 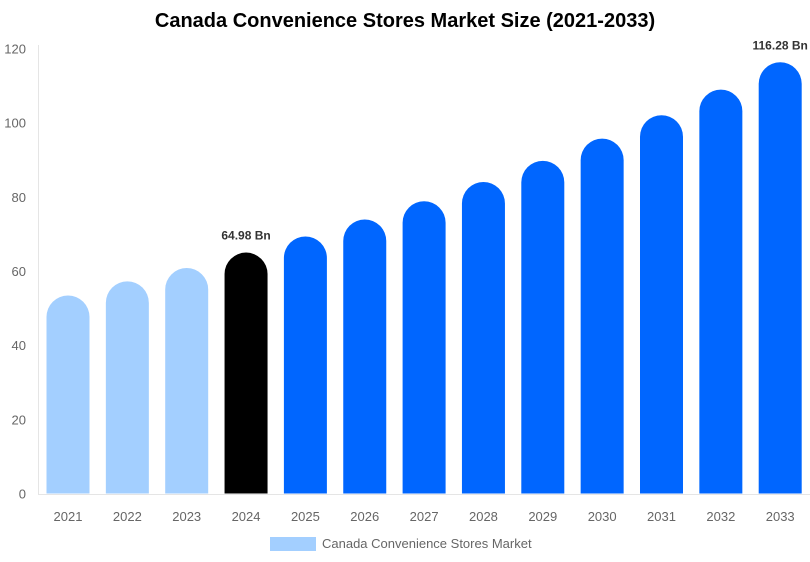 What do you see at coordinates (543, 327) in the screenshot?
I see `bar-2029` at bounding box center [543, 327].